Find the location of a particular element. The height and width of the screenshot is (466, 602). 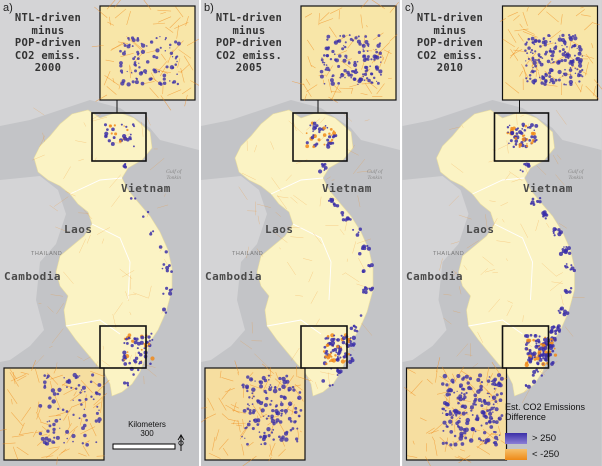

label-thailand: THAILAND is located at coordinates (47, 254).